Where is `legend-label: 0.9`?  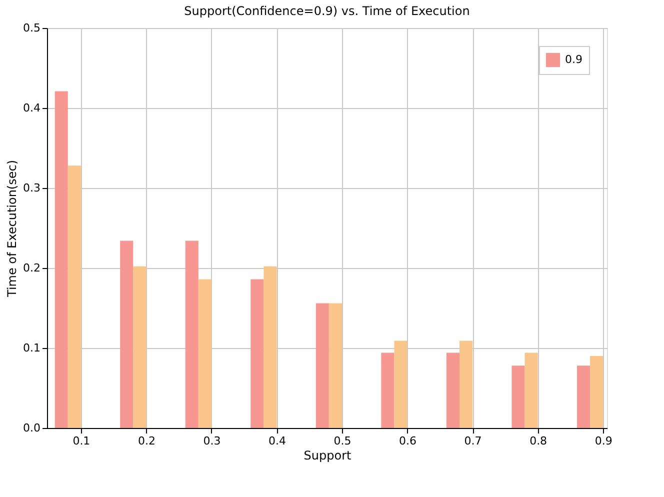 legend-label: 0.9 is located at coordinates (573, 59).